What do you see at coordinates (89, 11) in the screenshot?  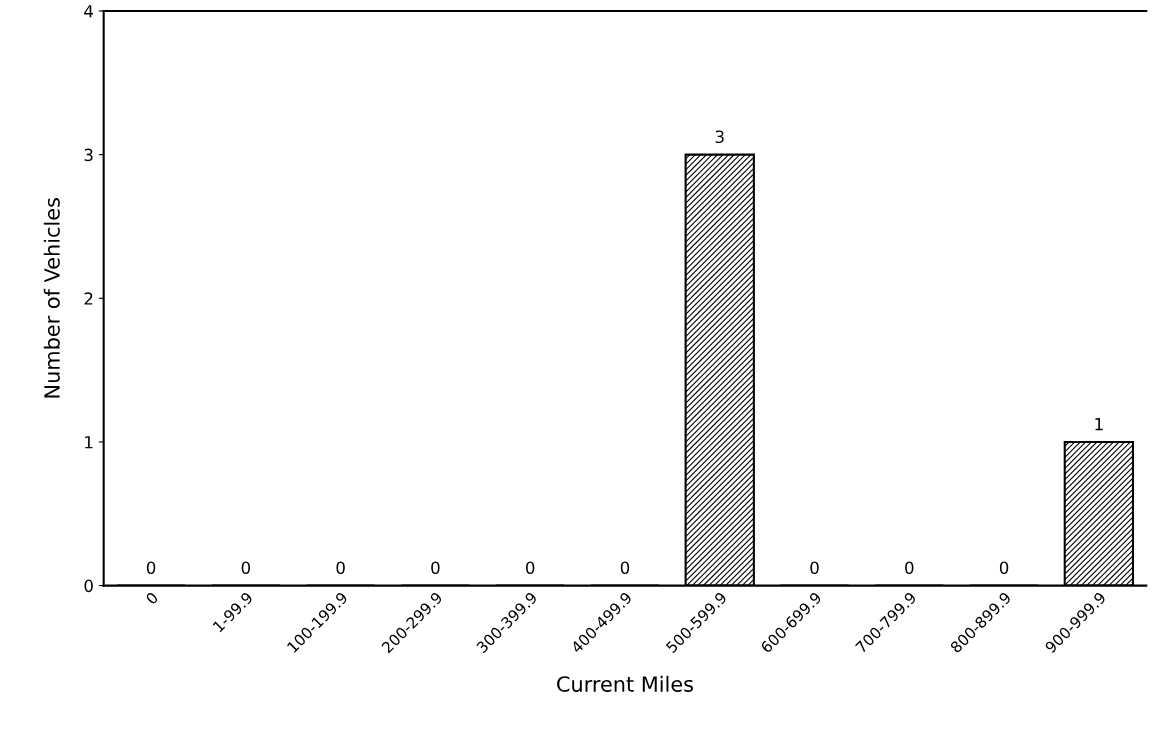 I see `y-tick-label: 4` at bounding box center [89, 11].